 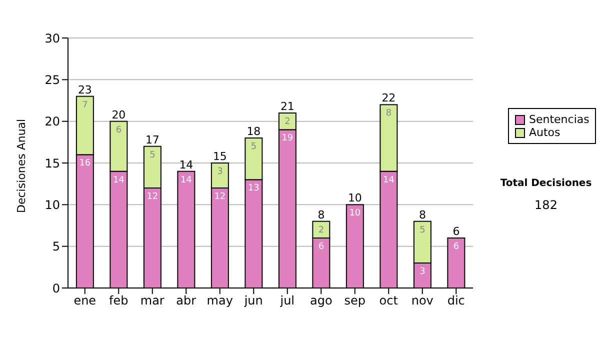 What do you see at coordinates (56, 288) in the screenshot?
I see `y-tick-label: 0` at bounding box center [56, 288].